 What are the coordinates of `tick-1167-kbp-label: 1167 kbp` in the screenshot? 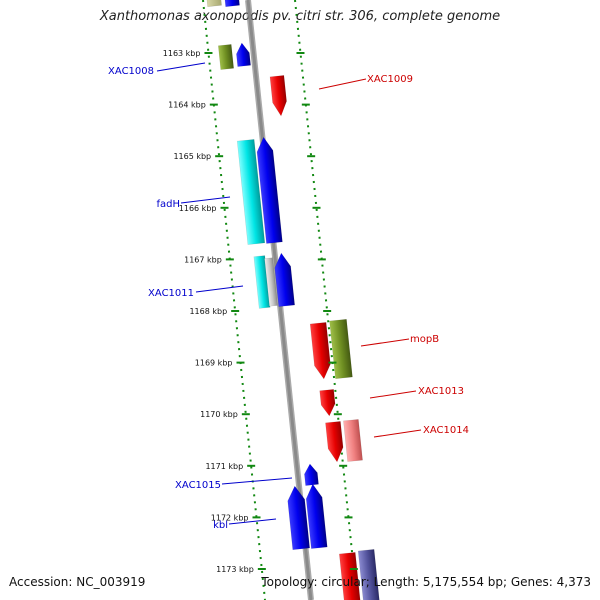 It's located at (203, 259).